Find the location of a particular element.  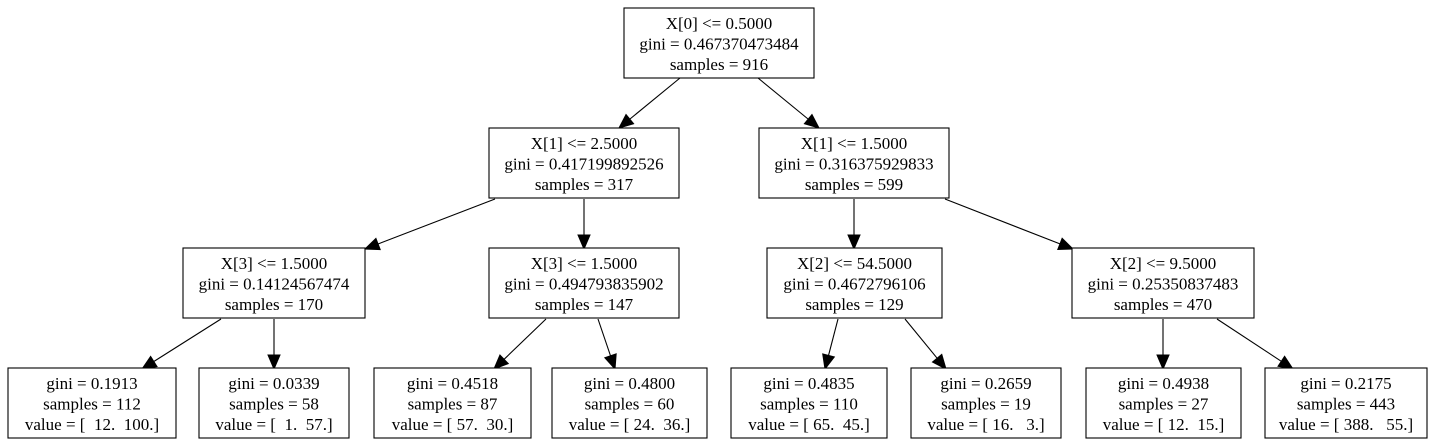

edge-n3-n7 is located at coordinates (181, 344).